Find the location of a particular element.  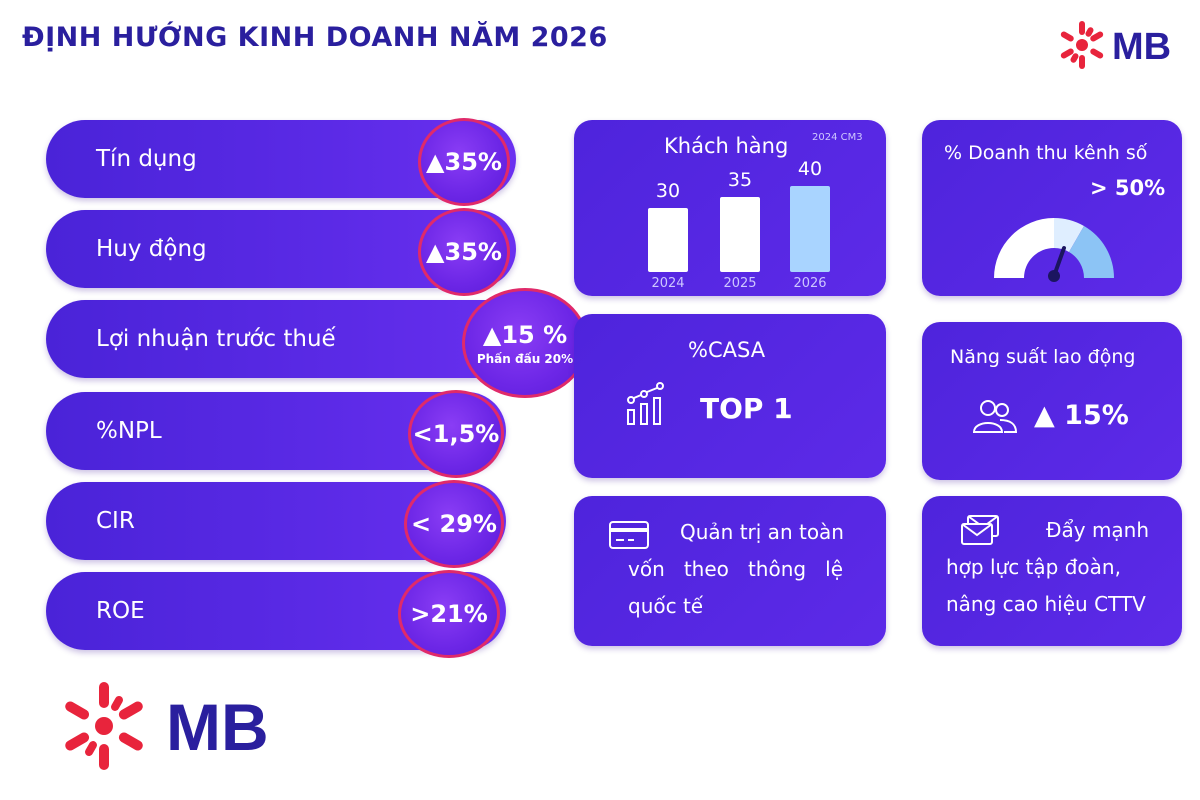

target-value-badge: ▲15 % Phấn đấu 20% is located at coordinates (525, 343).